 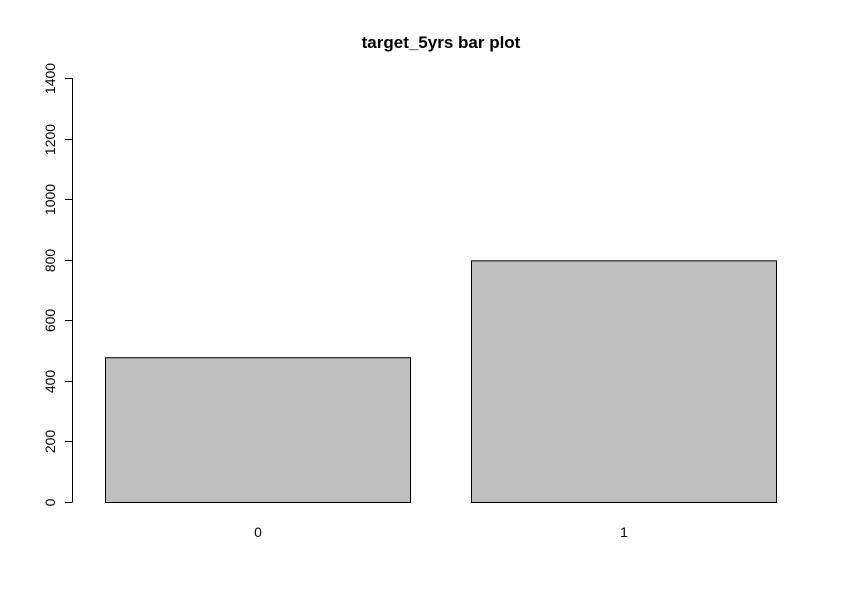 What do you see at coordinates (258, 532) in the screenshot?
I see `x-tick-label-0: 0` at bounding box center [258, 532].